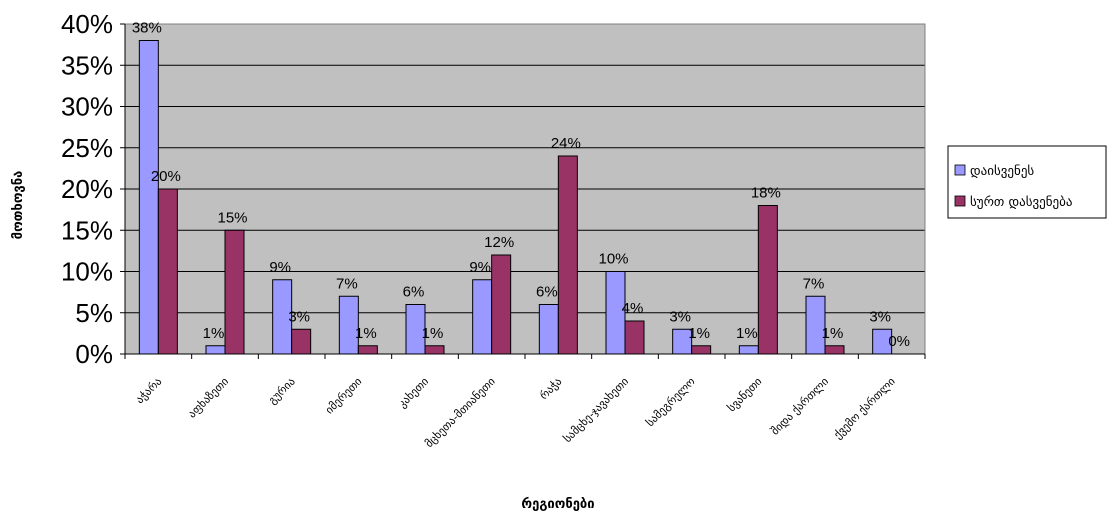 The height and width of the screenshot is (522, 1117). I want to click on data-label: 20%, so click(166, 176).